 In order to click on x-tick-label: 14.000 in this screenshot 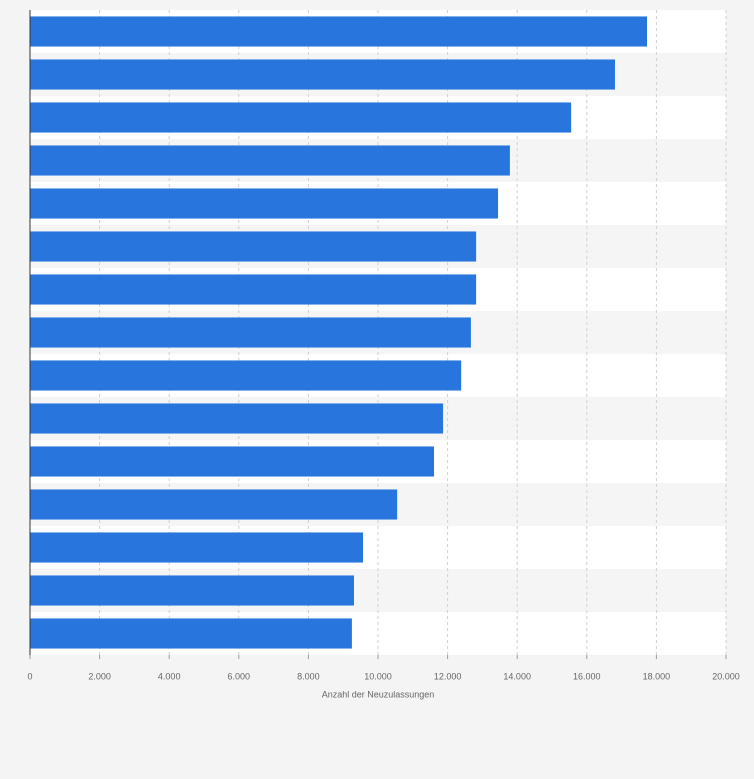, I will do `click(517, 676)`.